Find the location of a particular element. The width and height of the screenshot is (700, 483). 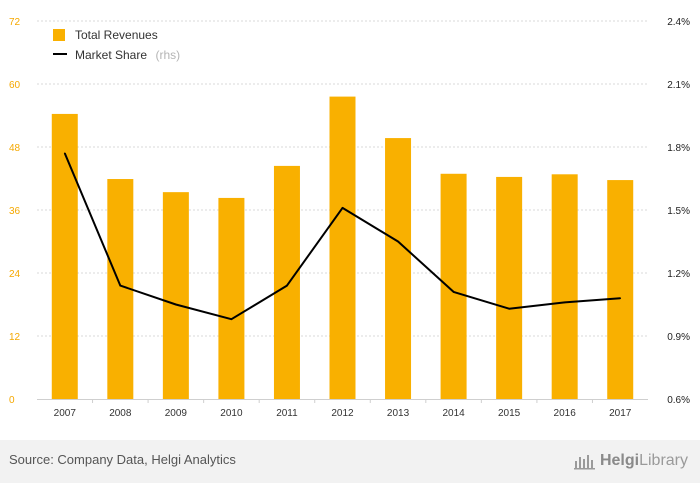

market-share-point-2012 is located at coordinates (342, 208).